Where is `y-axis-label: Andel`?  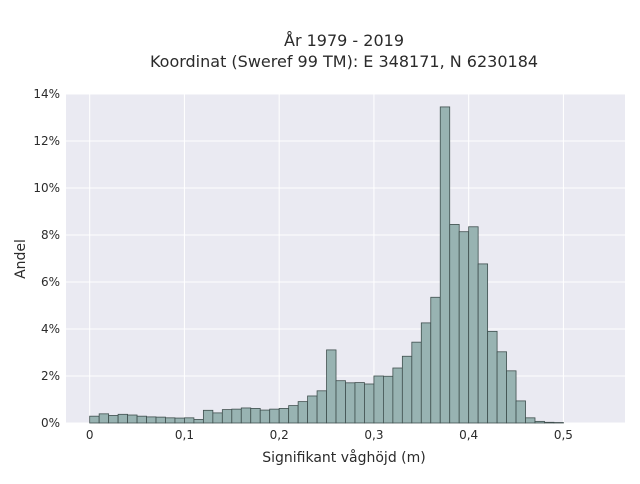
y-axis-label: Andel is located at coordinates (21, 259).